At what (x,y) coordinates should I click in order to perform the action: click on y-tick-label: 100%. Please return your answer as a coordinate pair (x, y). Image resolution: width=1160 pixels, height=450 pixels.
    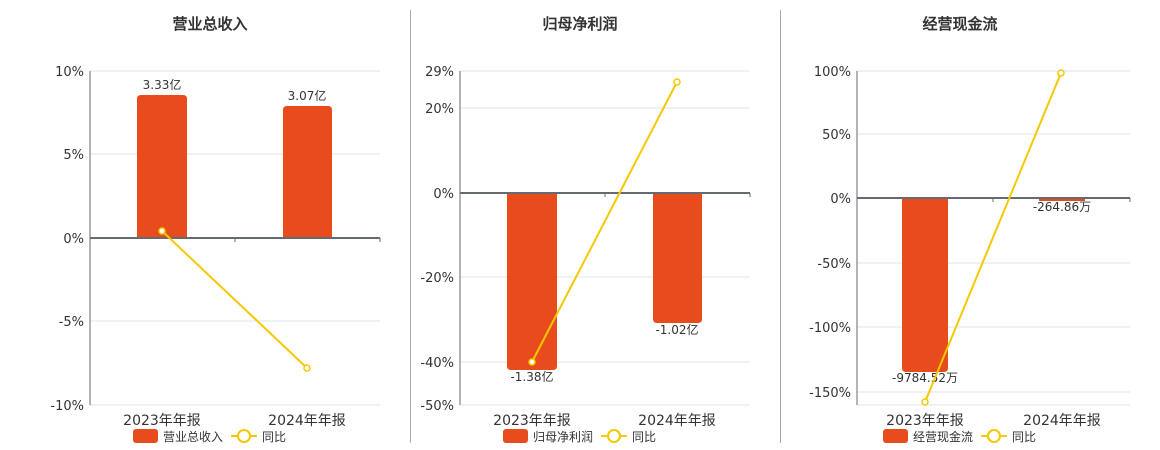
    Looking at the image, I should click on (832, 72).